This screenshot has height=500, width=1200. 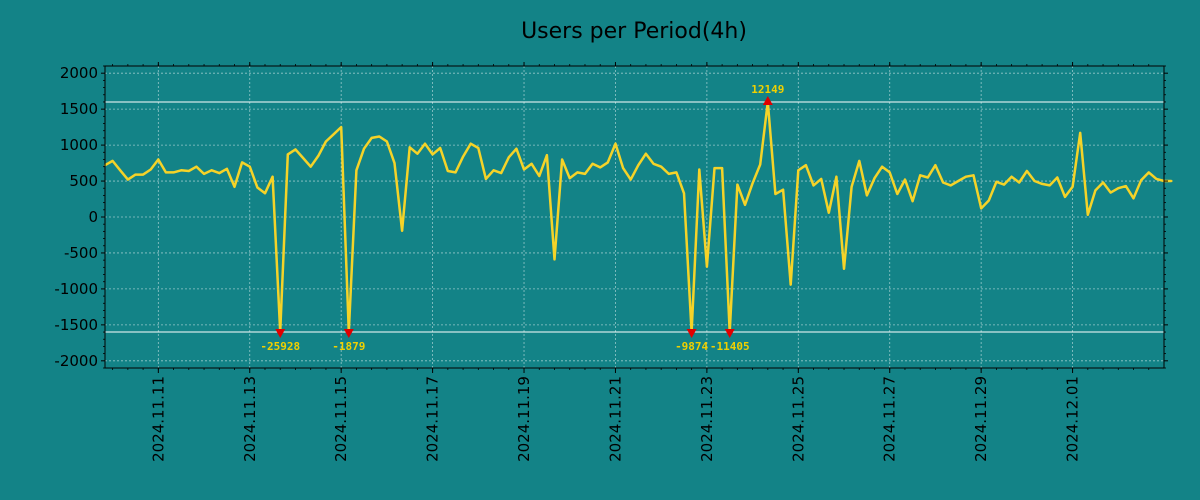 What do you see at coordinates (767, 89) in the screenshot?
I see `clip-annotation: 12149` at bounding box center [767, 89].